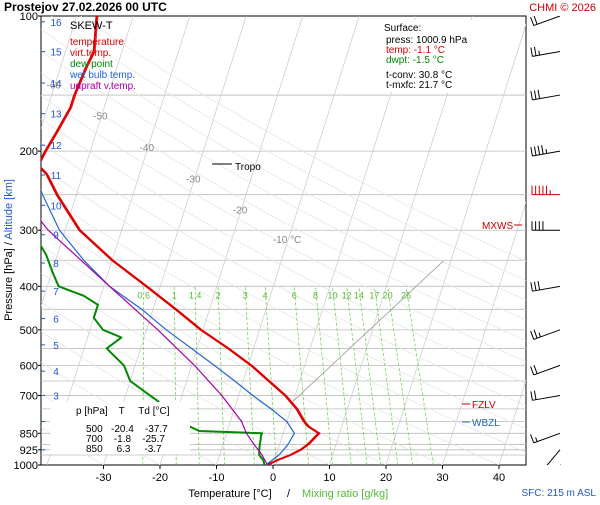 The width and height of the screenshot is (600, 505). Describe the element at coordinates (559, 493) in the screenshot. I see `sfc-label: SFC: 215 m ASL` at that location.